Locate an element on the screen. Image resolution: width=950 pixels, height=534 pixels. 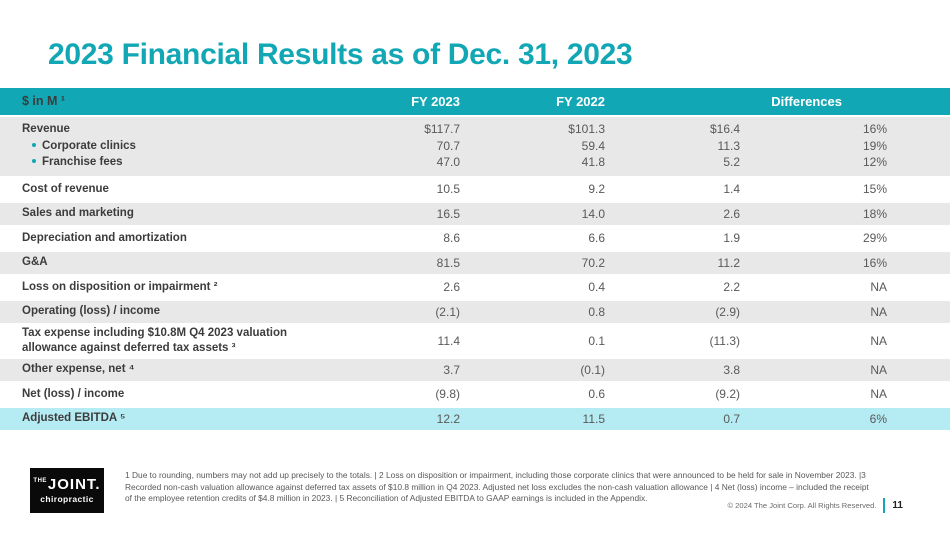
cell-fy2022: 0.8 is located at coordinates (596, 311).